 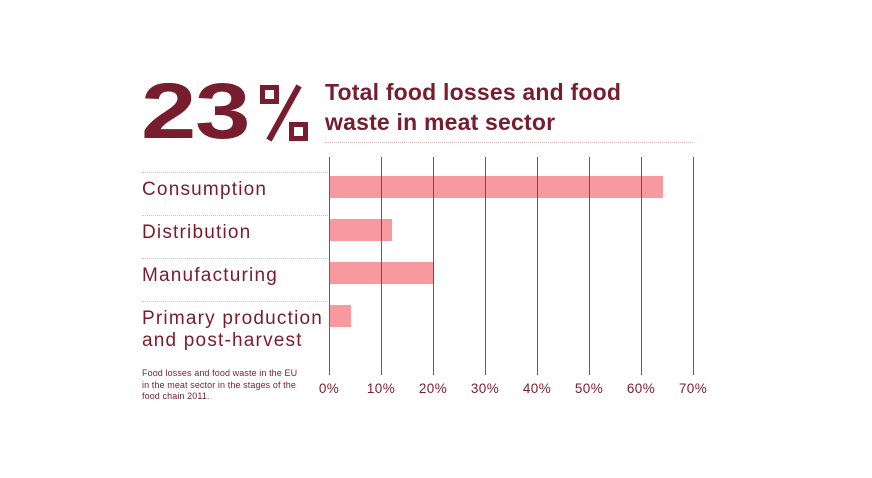 I want to click on stat-callout: 23, so click(x=224, y=111).